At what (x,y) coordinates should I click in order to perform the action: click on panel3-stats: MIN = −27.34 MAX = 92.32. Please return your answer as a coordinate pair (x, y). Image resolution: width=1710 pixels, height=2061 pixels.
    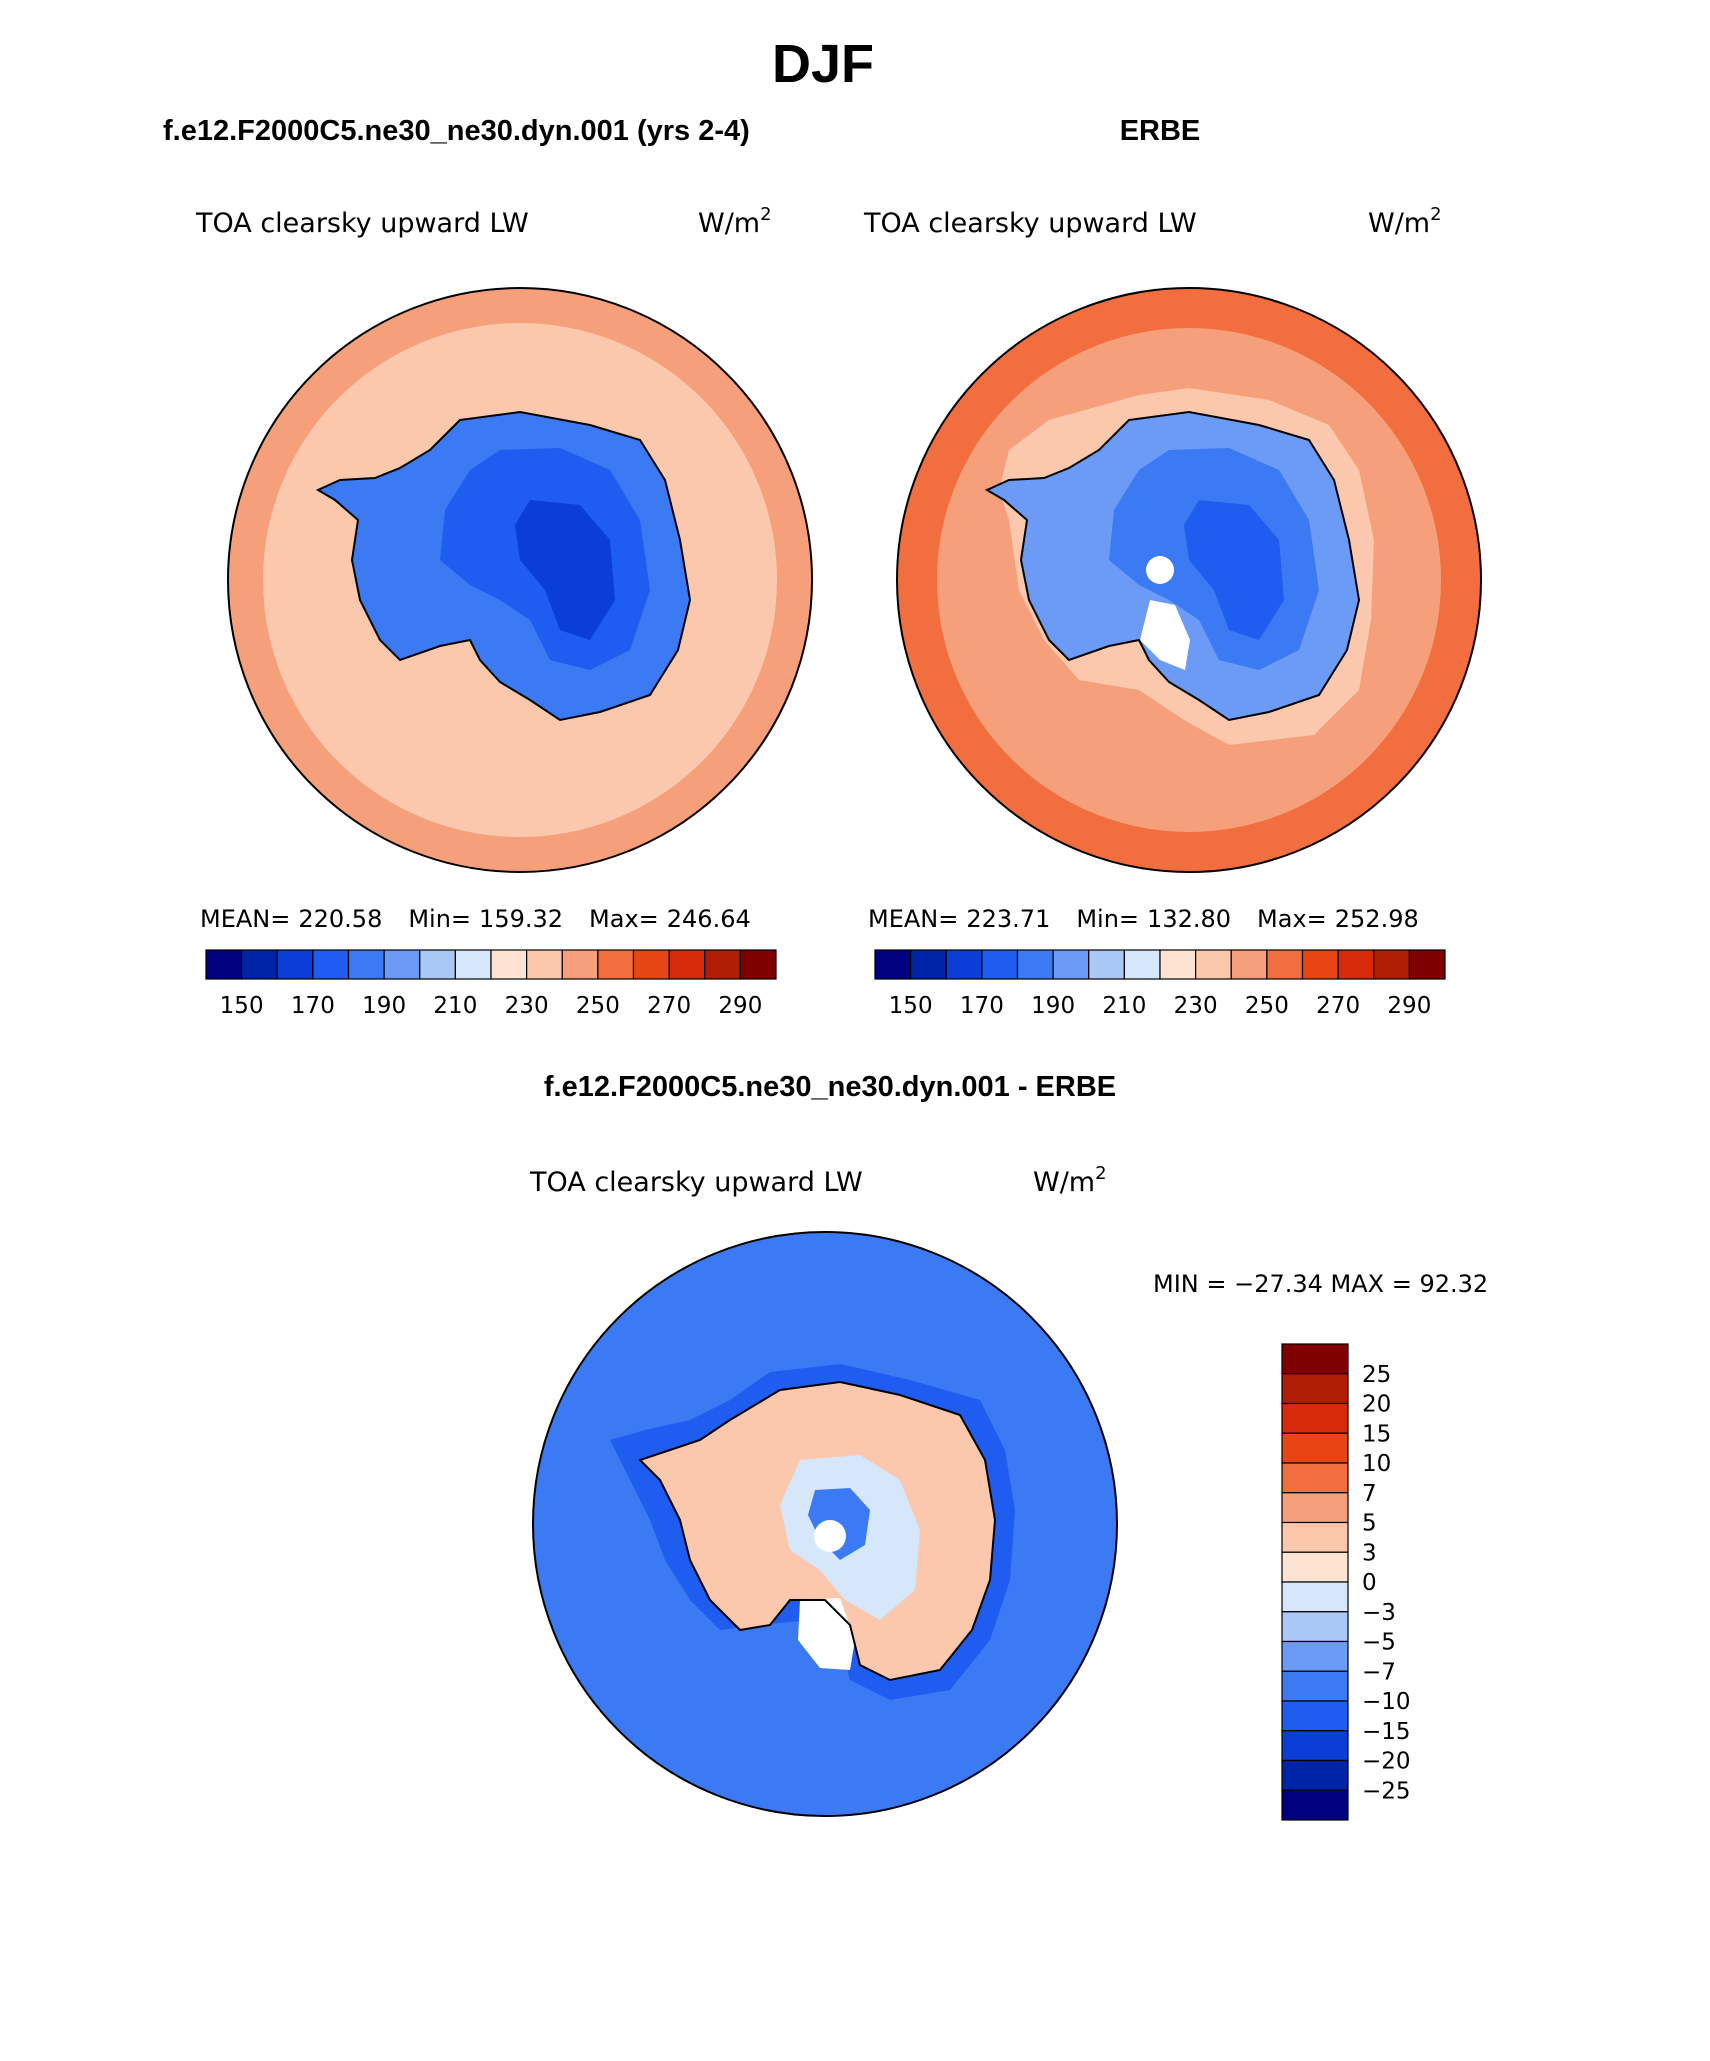
    Looking at the image, I should click on (1320, 1284).